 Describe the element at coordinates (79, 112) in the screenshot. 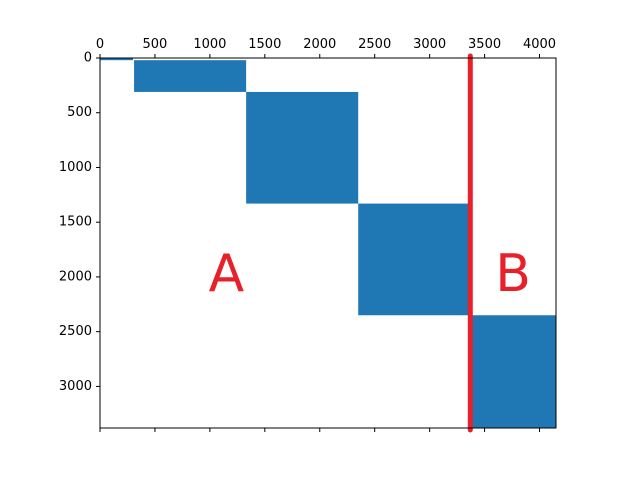

I see `y-tick-label: 500` at that location.